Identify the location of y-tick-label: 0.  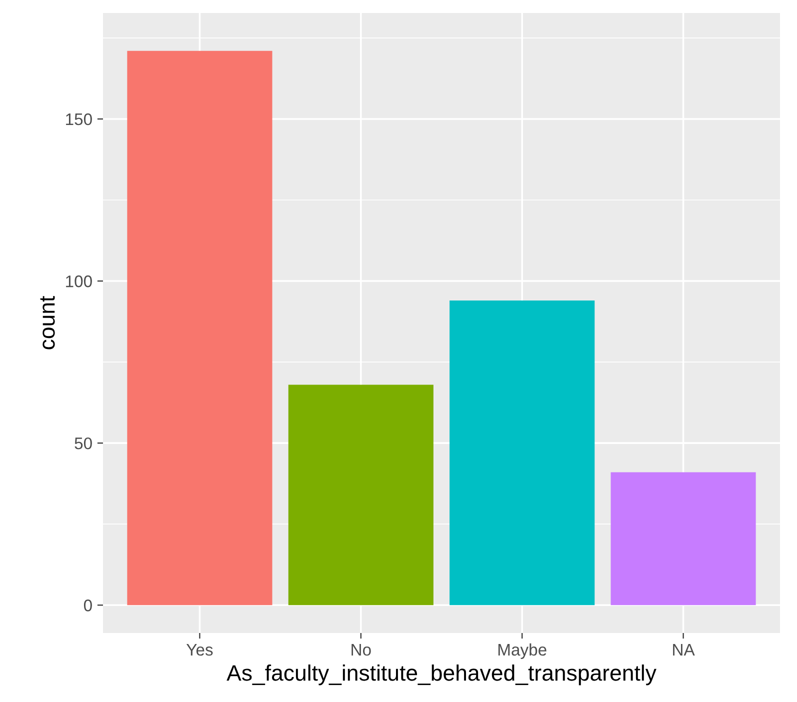
(88, 606).